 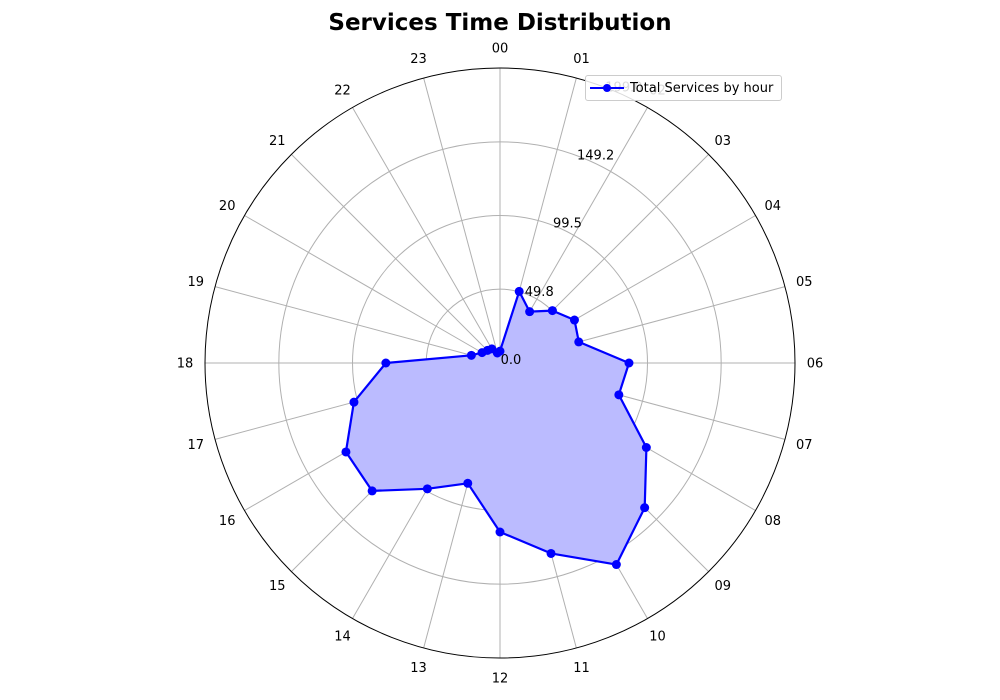 I want to click on series-area, so click(x=496, y=428).